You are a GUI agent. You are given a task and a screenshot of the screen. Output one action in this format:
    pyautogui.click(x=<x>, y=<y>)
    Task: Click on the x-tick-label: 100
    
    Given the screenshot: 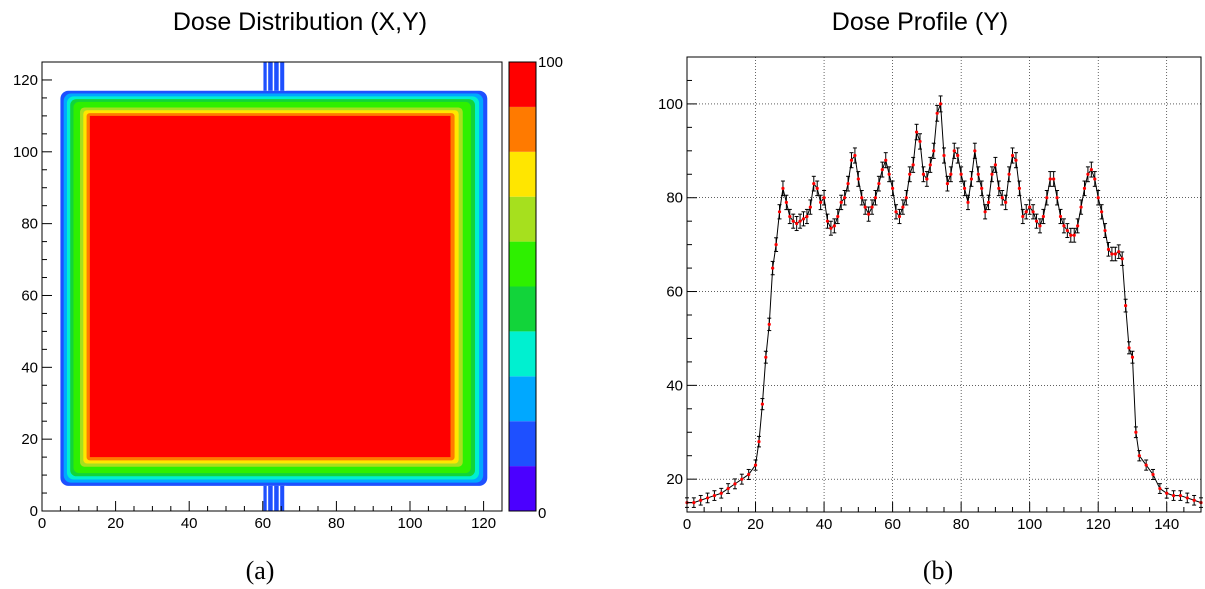 What is the action you would take?
    pyautogui.click(x=1029, y=524)
    